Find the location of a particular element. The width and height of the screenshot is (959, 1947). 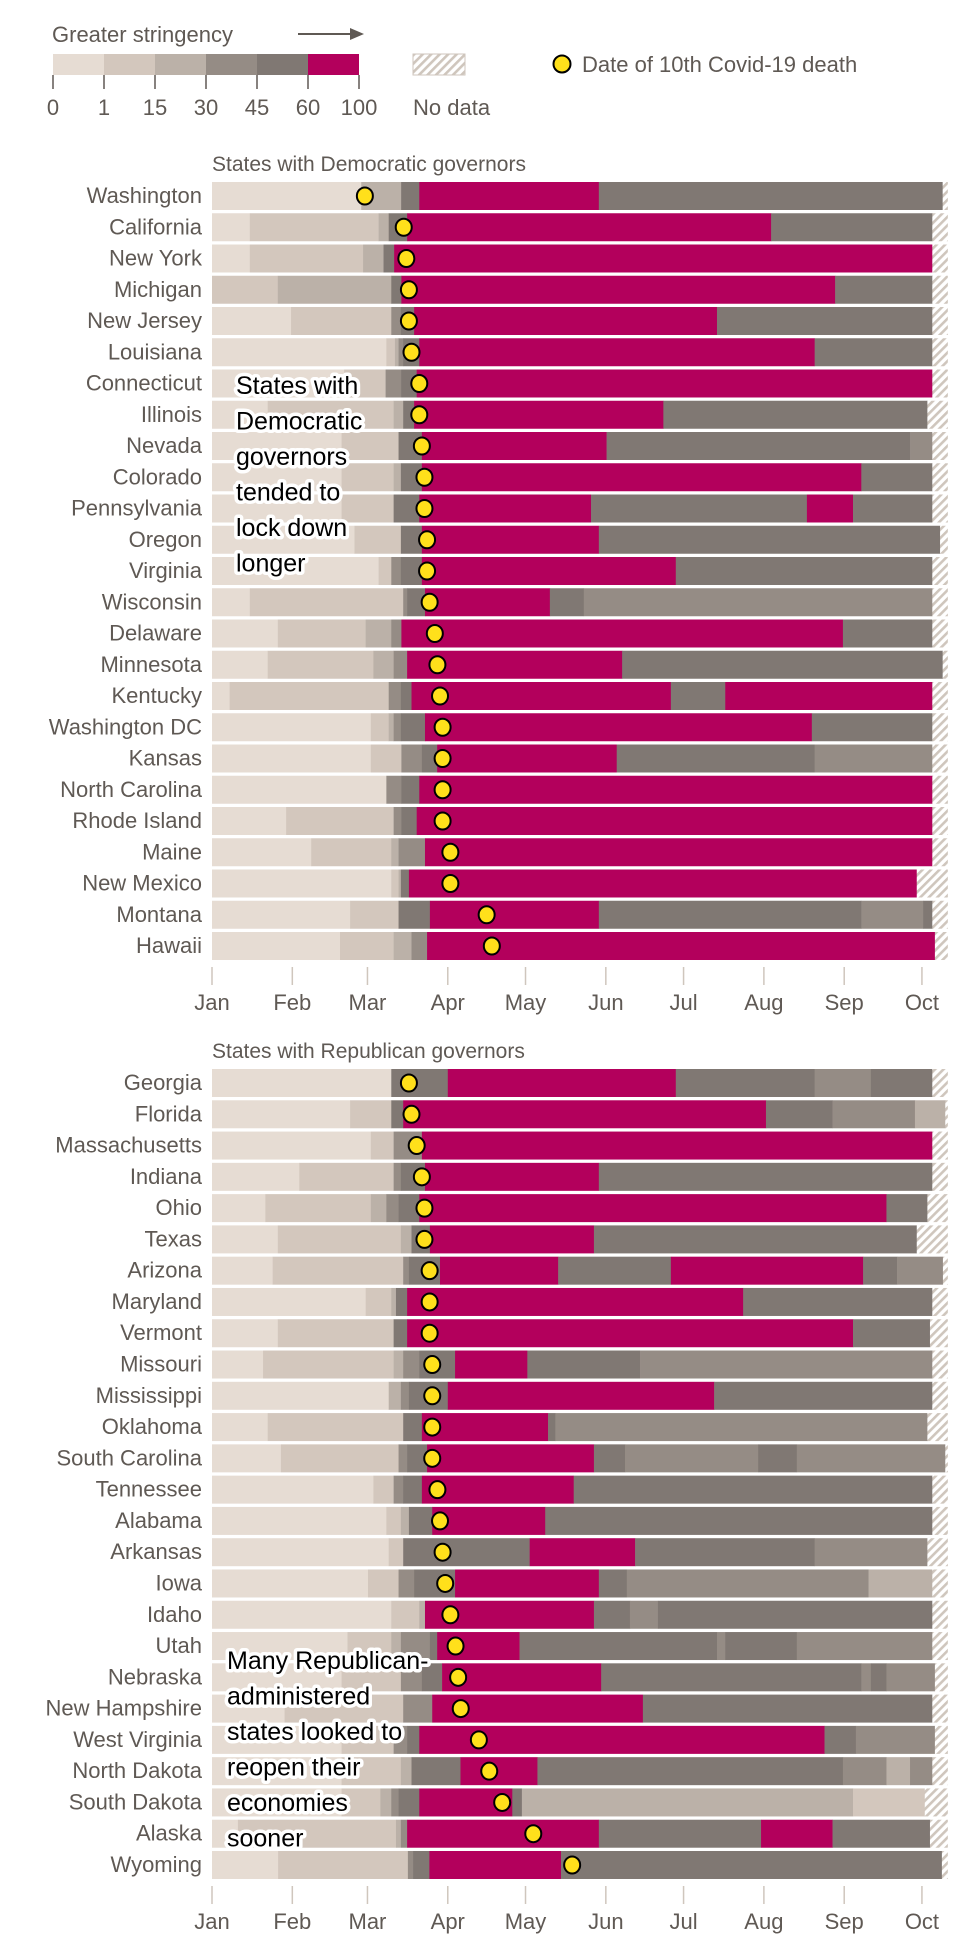

state-label: Missouri is located at coordinates (161, 1364).